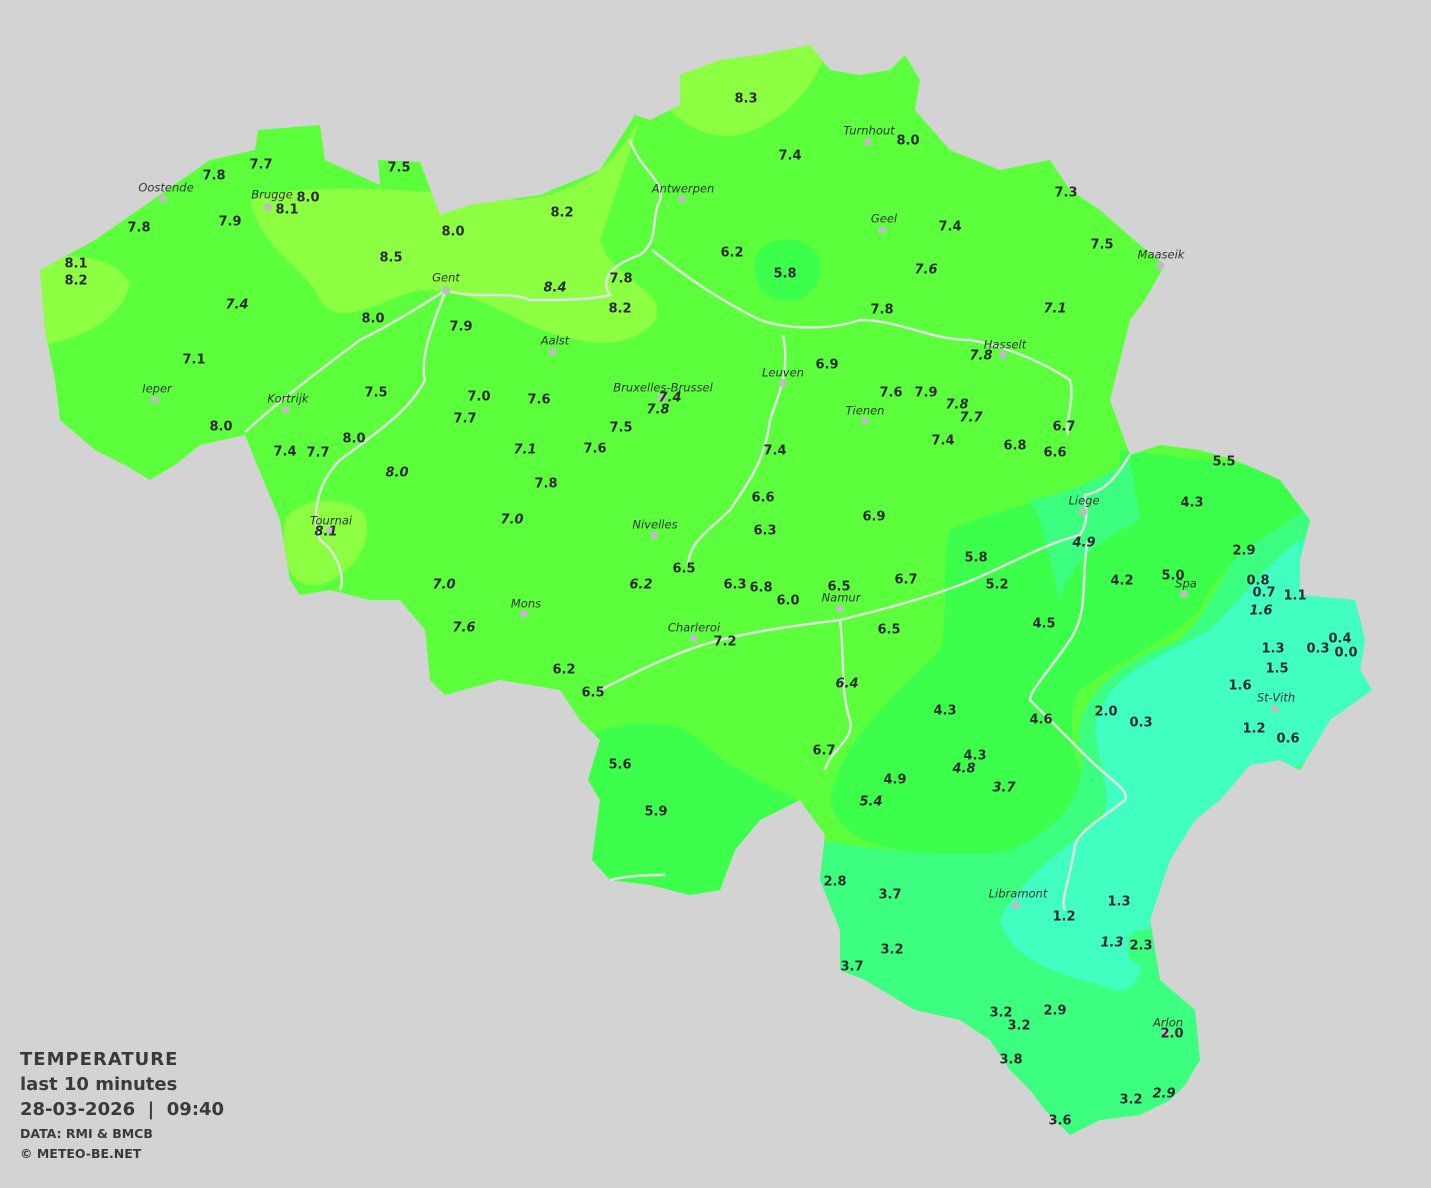 The width and height of the screenshot is (1431, 1188). I want to click on city-label: Libramont, so click(1018, 893).